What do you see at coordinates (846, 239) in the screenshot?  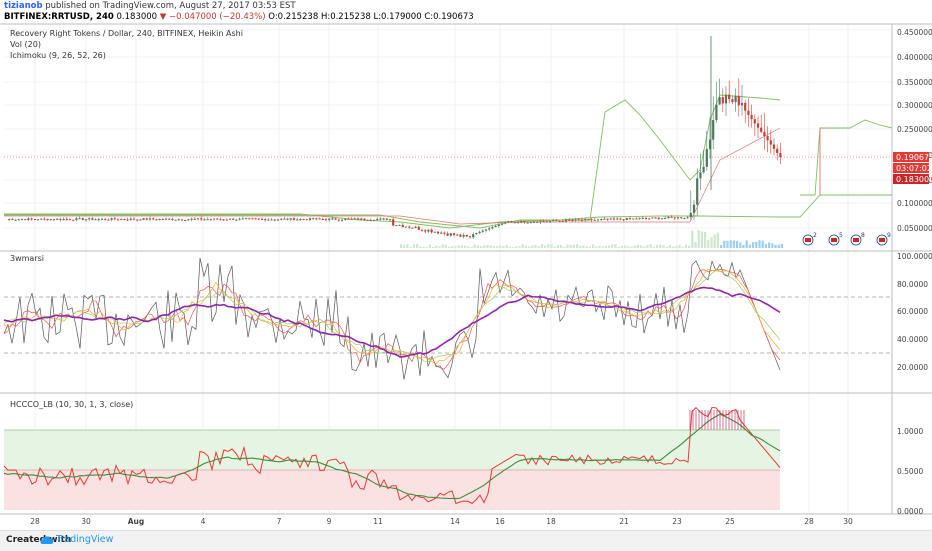 I see `event-flags: 2 5 8 9` at bounding box center [846, 239].